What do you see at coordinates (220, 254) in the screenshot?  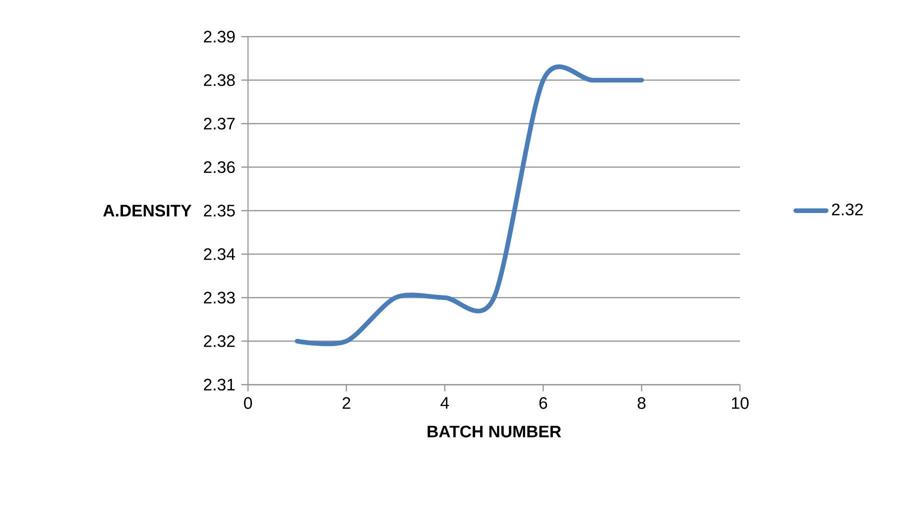 I see `y-tick-label: 2.34` at bounding box center [220, 254].